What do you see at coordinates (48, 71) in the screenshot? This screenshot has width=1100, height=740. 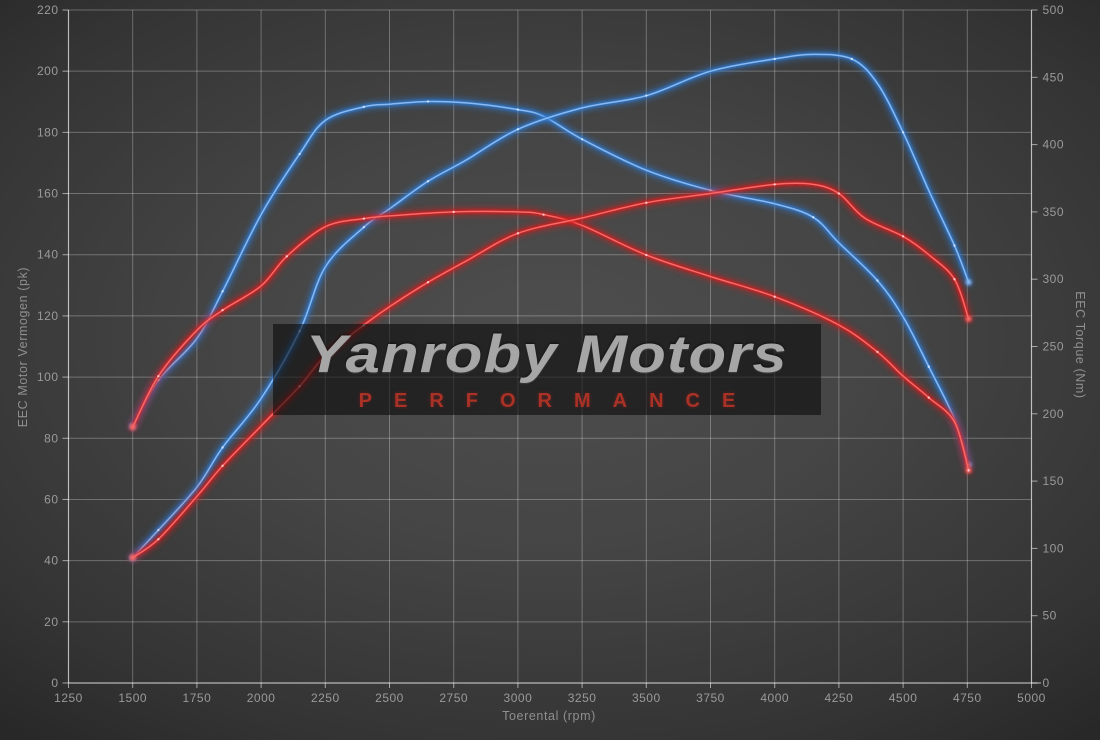 I see `y-left-tick-label: 200` at bounding box center [48, 71].